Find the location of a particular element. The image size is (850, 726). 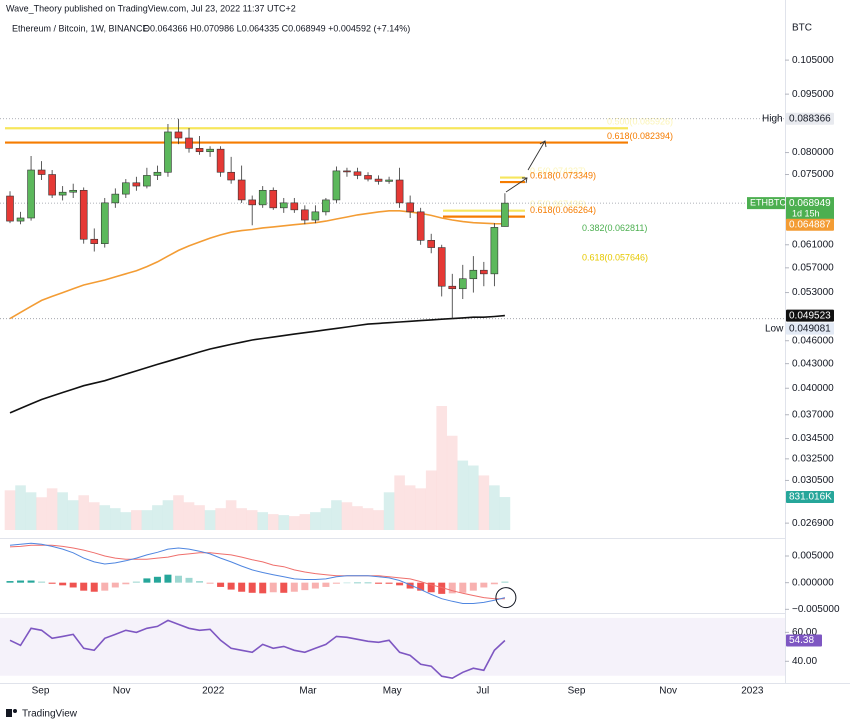

fib-label: 0.618(0.082394) is located at coordinates (640, 136).